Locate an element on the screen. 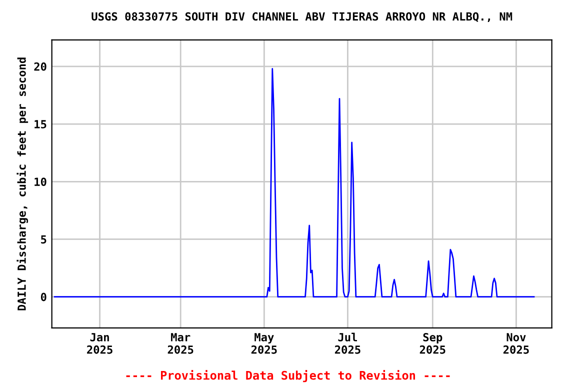 This screenshot has width=576, height=384. text: ---- Provisional Data Subject to Revision ---- is located at coordinates (288, 376).